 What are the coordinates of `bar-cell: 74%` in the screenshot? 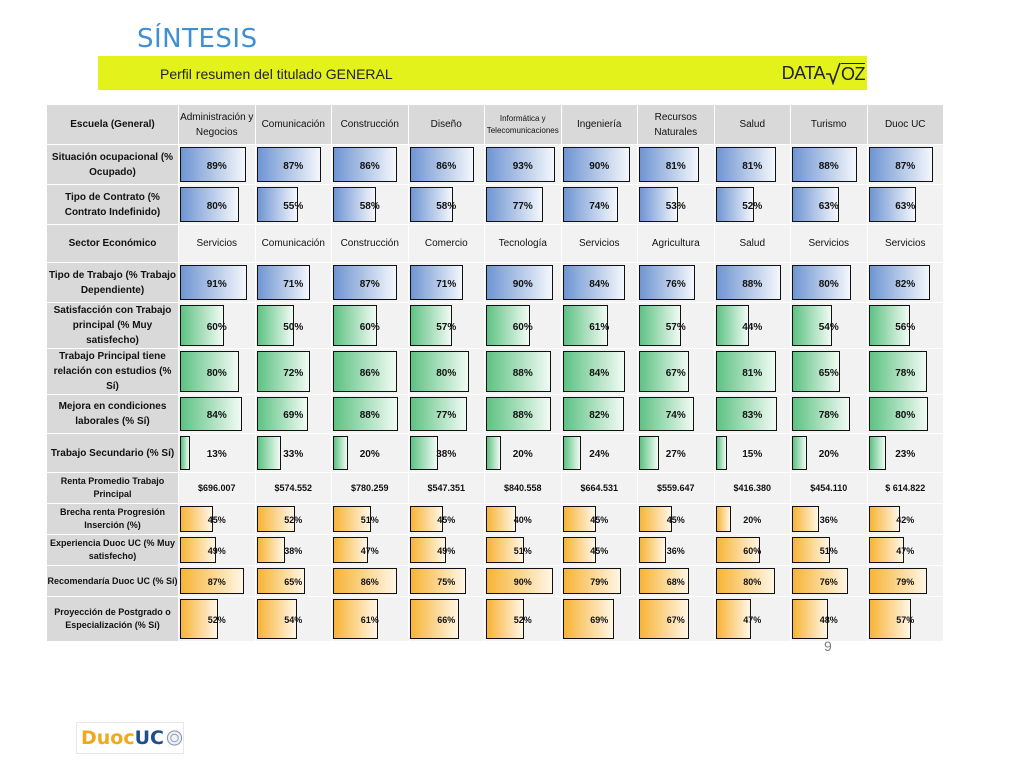 It's located at (676, 414).